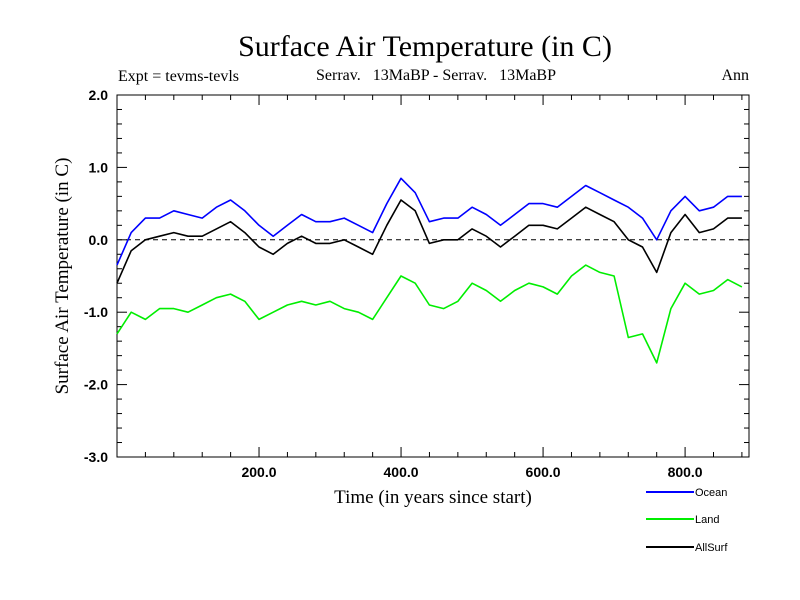 Image resolution: width=800 pixels, height=600 pixels. Describe the element at coordinates (96, 312) in the screenshot. I see `y-tick-label: -1.0` at that location.